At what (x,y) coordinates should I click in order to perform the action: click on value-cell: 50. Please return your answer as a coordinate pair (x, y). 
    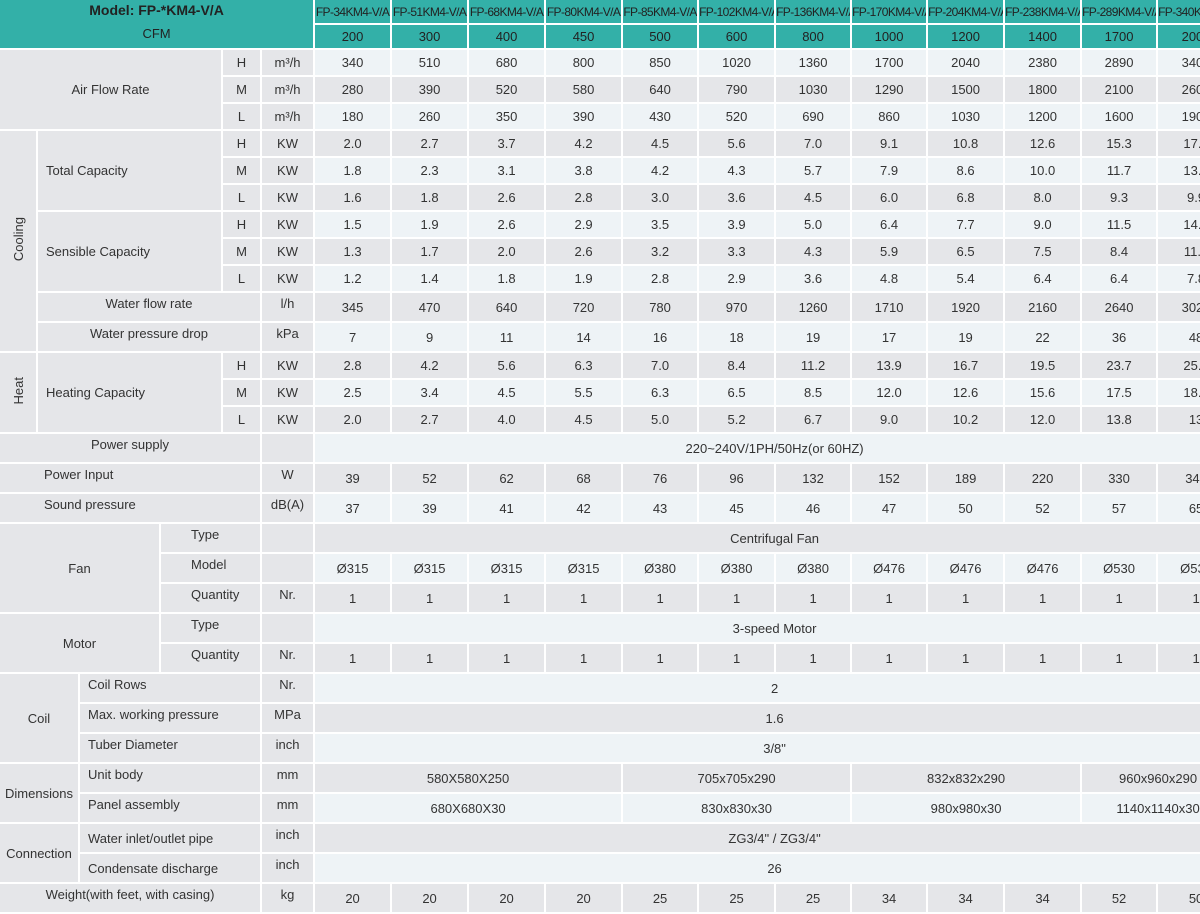
    Looking at the image, I should click on (966, 508).